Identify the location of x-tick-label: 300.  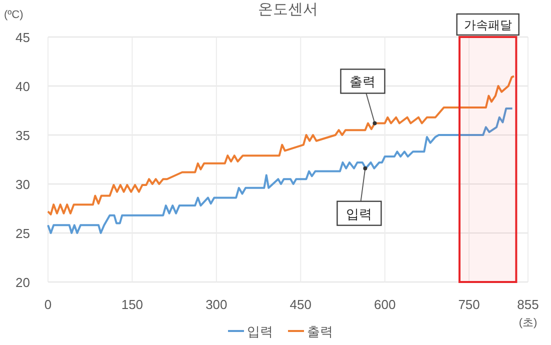
(217, 304).